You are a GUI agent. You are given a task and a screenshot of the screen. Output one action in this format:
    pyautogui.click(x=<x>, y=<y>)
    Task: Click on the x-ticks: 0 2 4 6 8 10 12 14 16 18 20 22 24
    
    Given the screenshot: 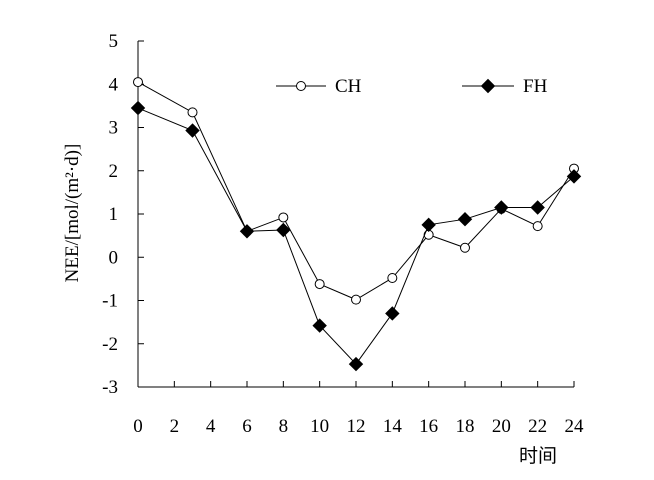 What is the action you would take?
    pyautogui.click(x=358, y=409)
    